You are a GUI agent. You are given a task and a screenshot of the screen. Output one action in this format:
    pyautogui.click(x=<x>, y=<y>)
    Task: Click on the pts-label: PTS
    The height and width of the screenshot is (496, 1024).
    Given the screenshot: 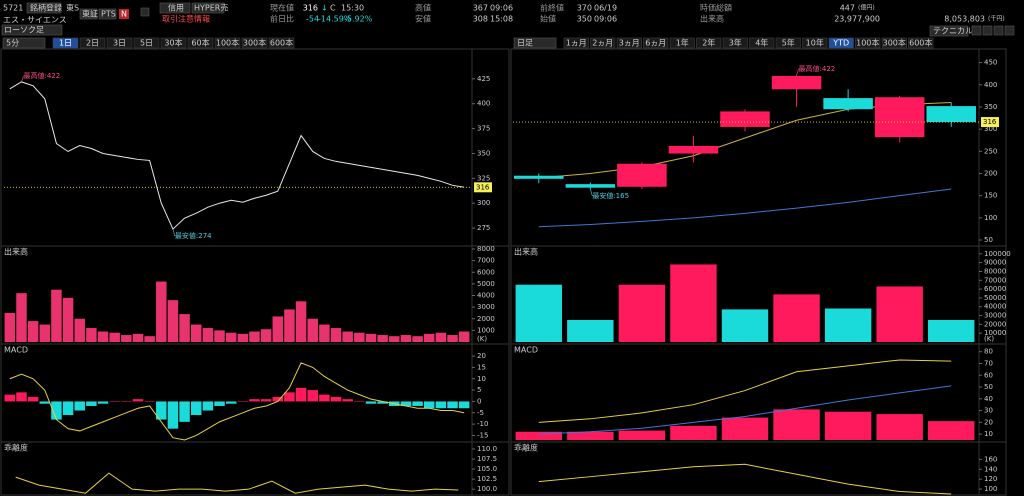 What is the action you would take?
    pyautogui.click(x=108, y=14)
    